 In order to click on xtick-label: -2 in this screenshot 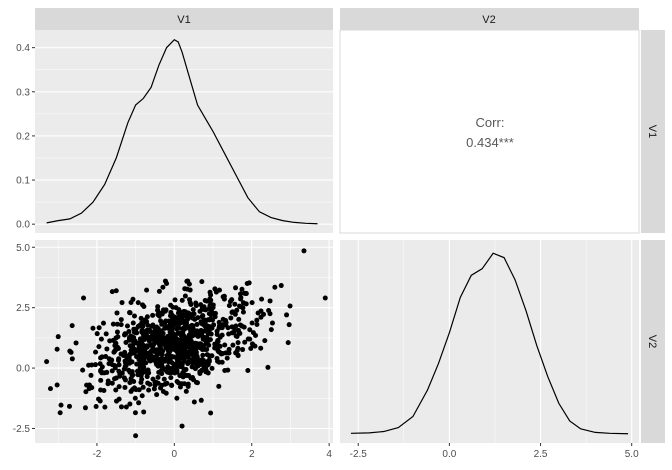, I will do `click(96, 454)`.